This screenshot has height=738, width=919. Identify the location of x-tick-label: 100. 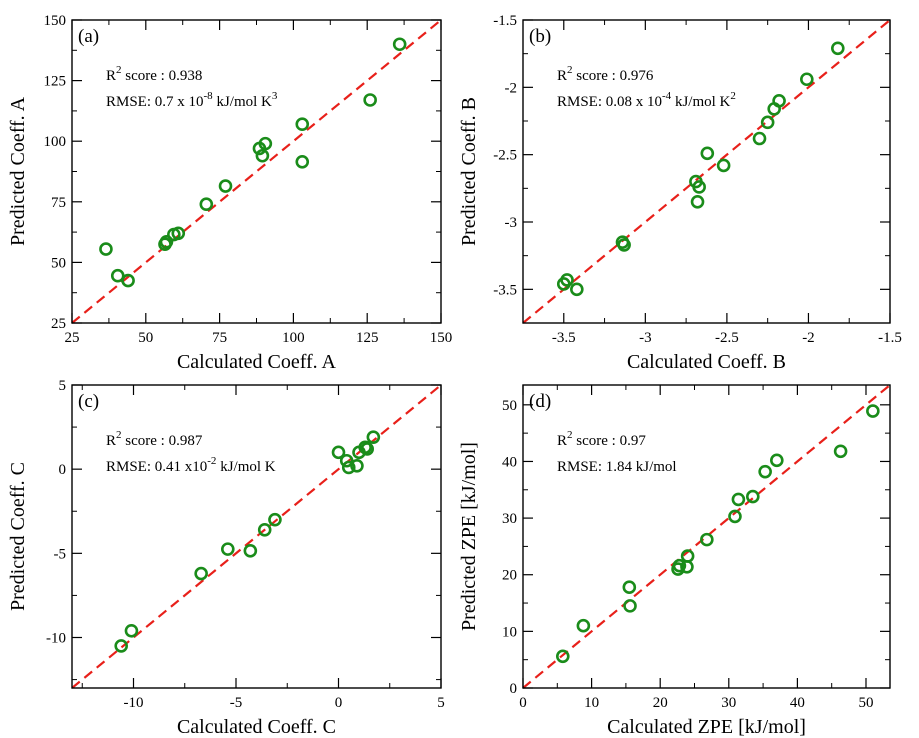
(293, 338).